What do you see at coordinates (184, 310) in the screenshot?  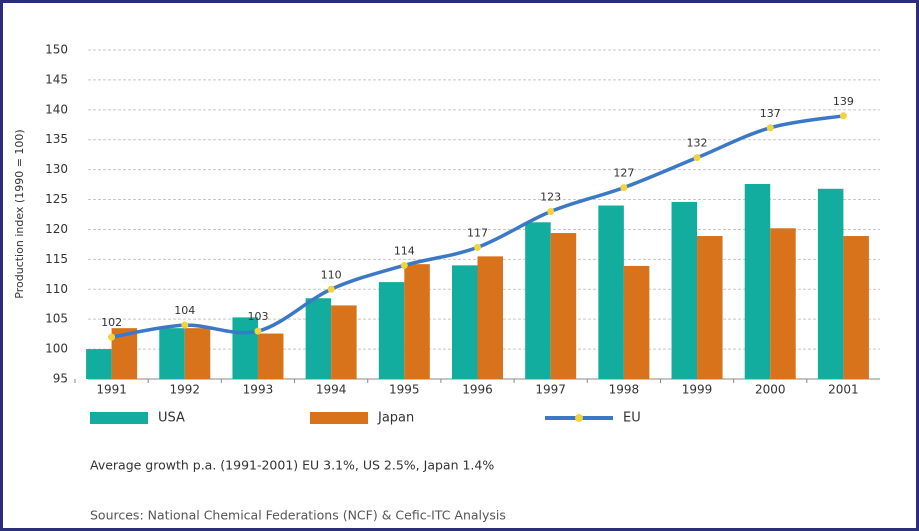 I see `data-label: 104` at bounding box center [184, 310].